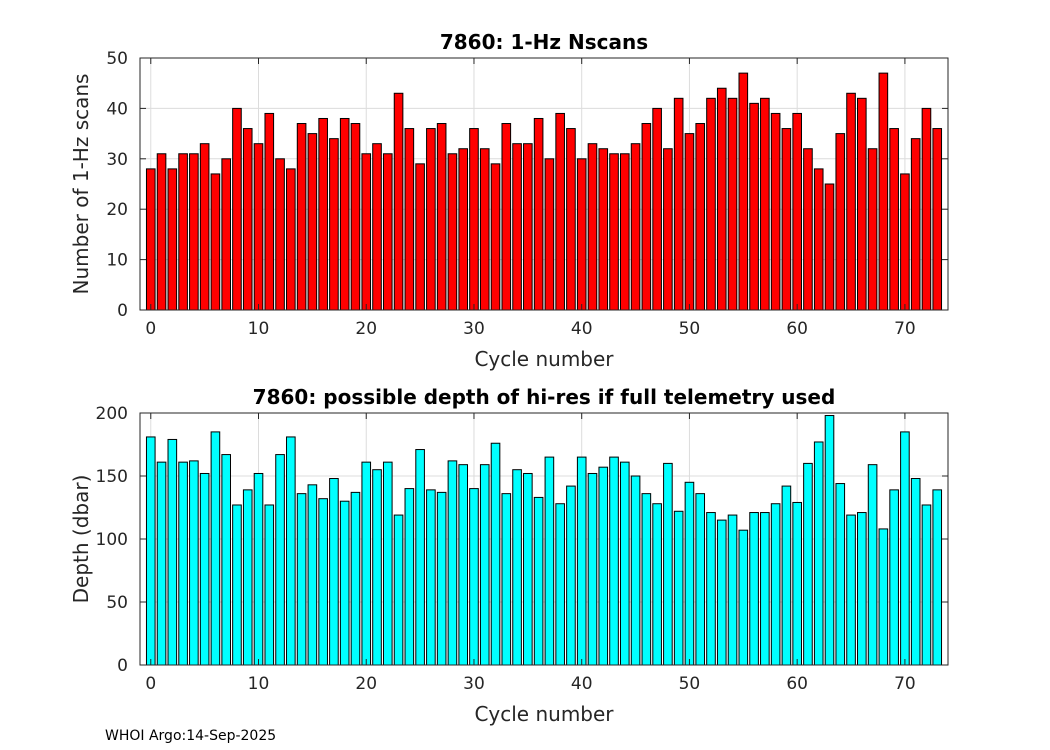  Describe the element at coordinates (582, 684) in the screenshot. I see `bottom-x-tick-label: 40` at that location.